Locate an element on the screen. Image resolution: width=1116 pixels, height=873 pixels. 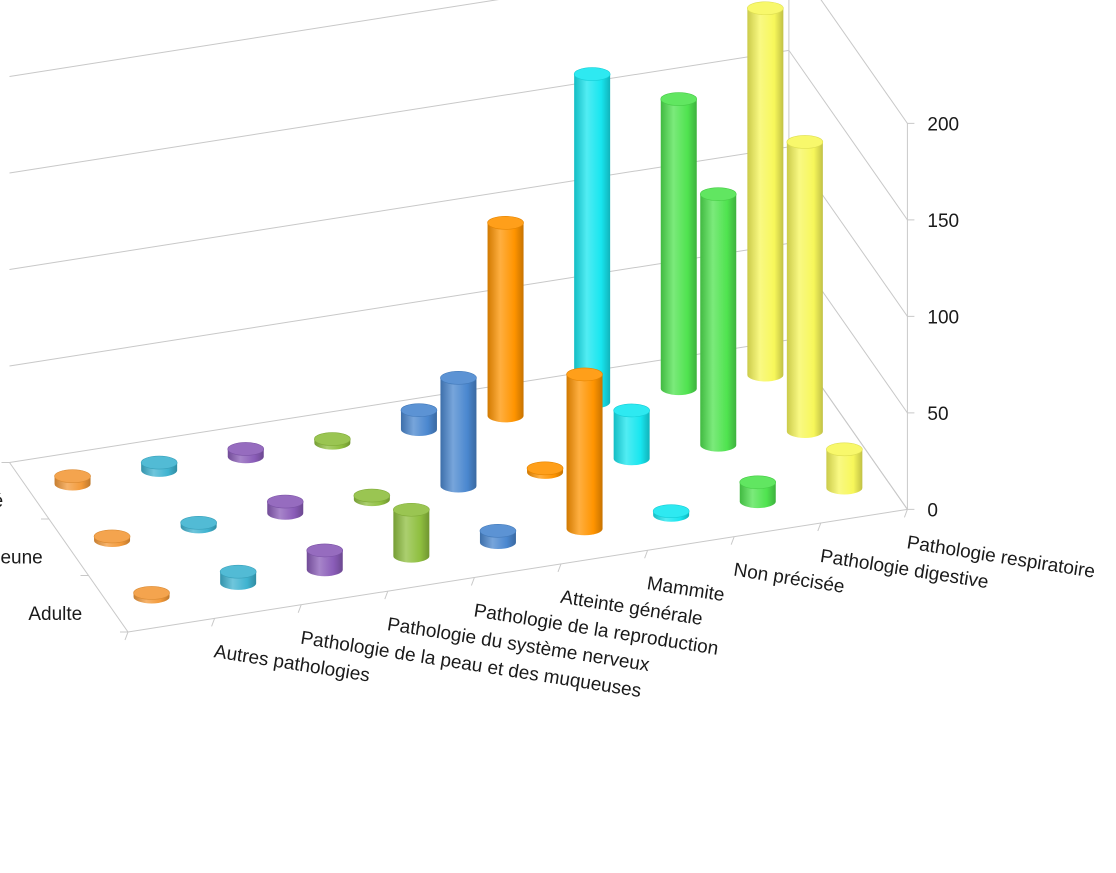
floor-front-edge is located at coordinates (517, 570).